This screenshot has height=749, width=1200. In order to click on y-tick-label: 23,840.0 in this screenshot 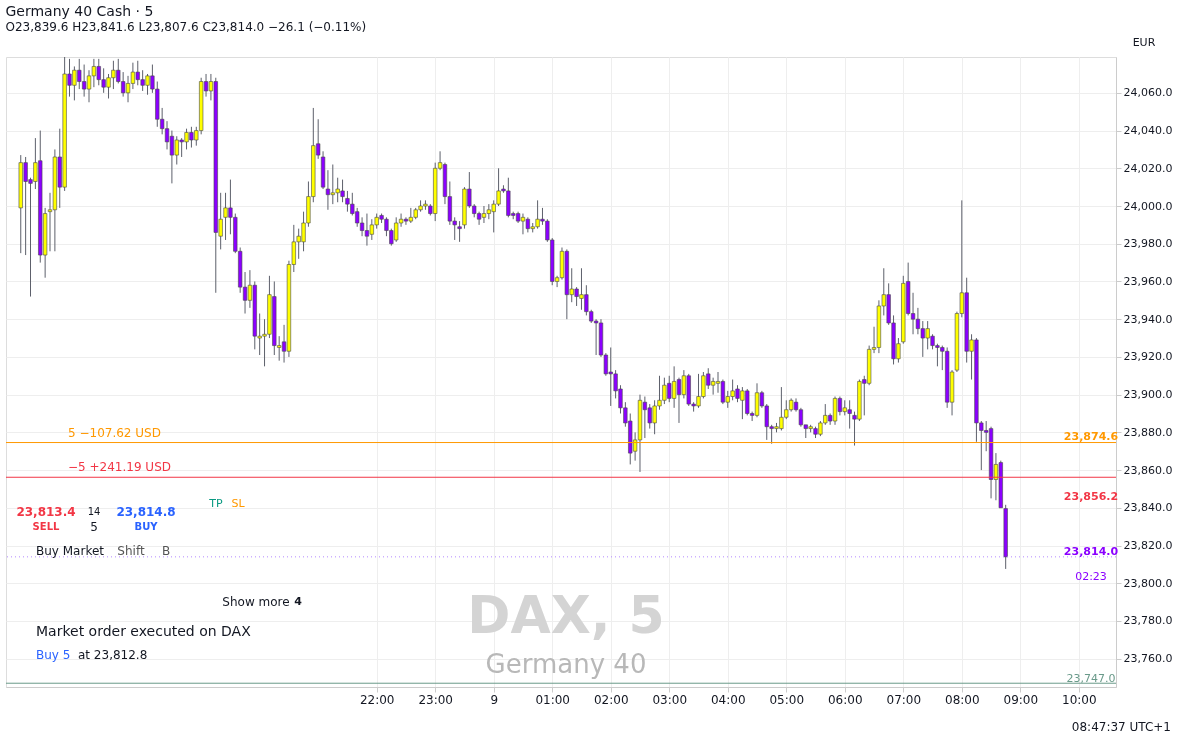, I will do `click(1148, 508)`.